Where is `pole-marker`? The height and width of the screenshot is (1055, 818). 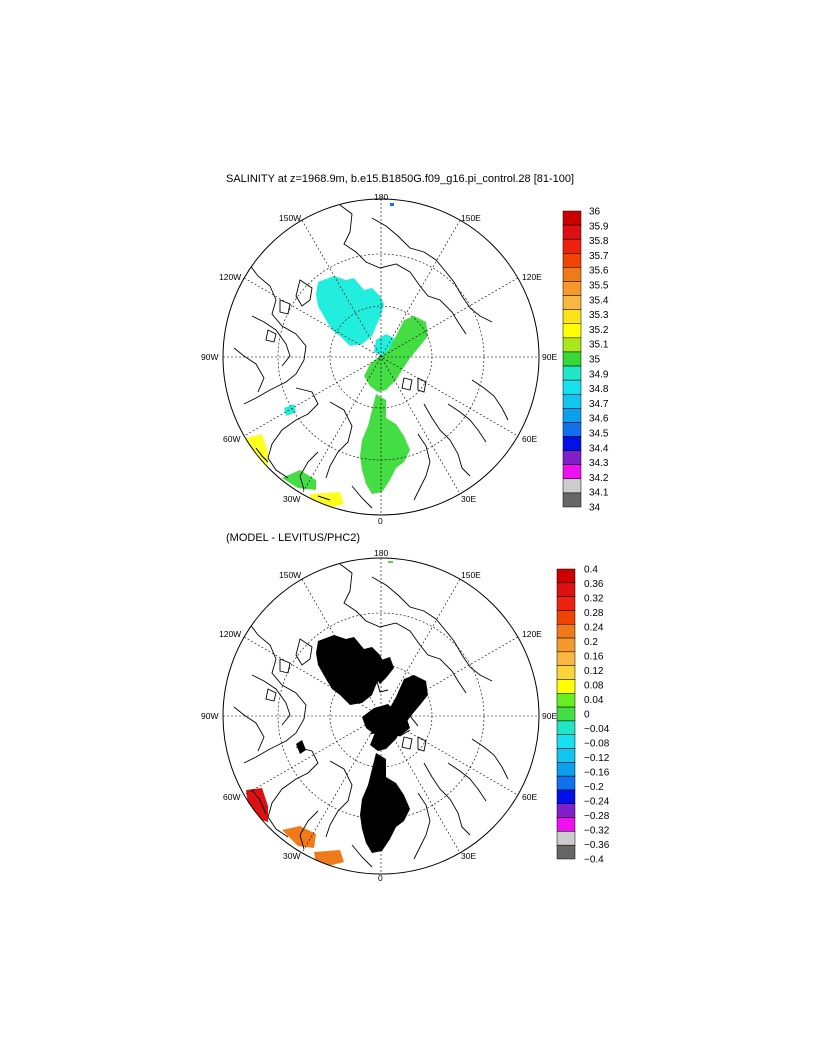
pole-marker is located at coordinates (392, 204).